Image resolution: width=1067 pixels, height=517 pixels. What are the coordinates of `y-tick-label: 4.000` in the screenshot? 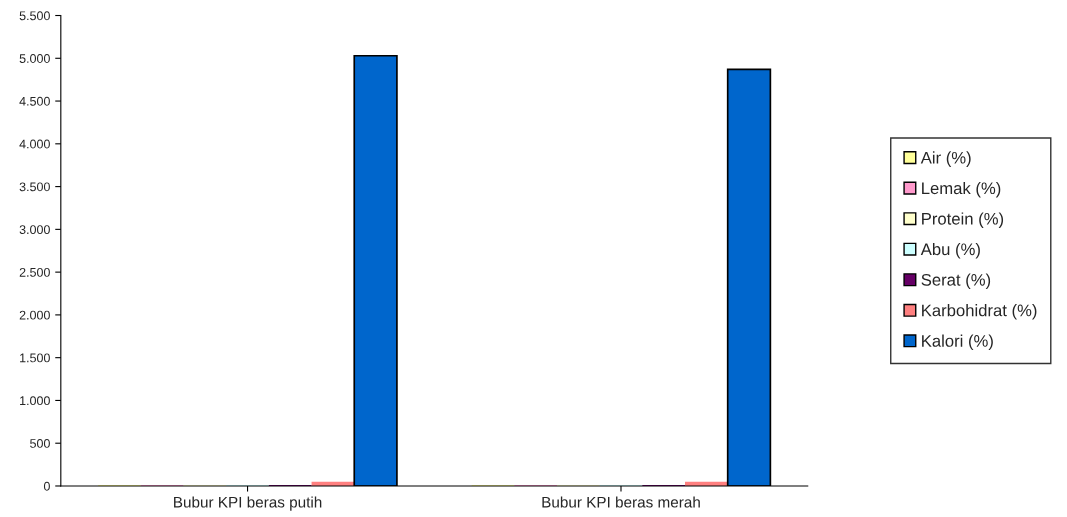 It's located at (34, 144).